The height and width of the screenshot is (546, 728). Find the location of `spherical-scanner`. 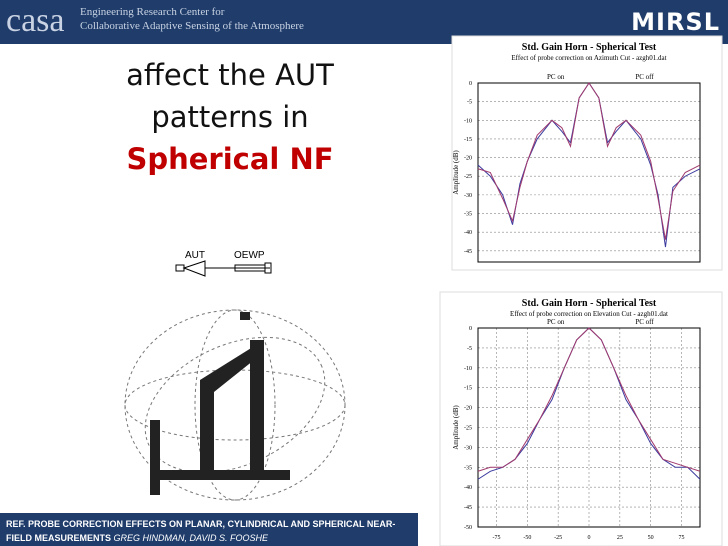

spherical-scanner is located at coordinates (235, 405).